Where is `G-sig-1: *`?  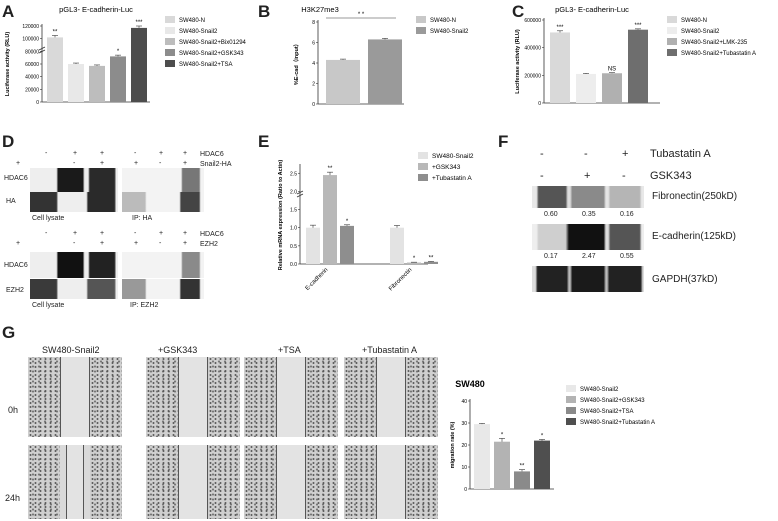 G-sig-1: * is located at coordinates (502, 435).